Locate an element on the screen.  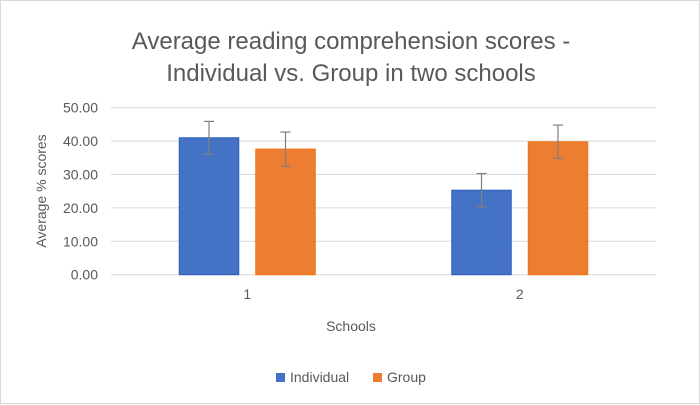
y-tick-label: 0.00 is located at coordinates (84, 275).